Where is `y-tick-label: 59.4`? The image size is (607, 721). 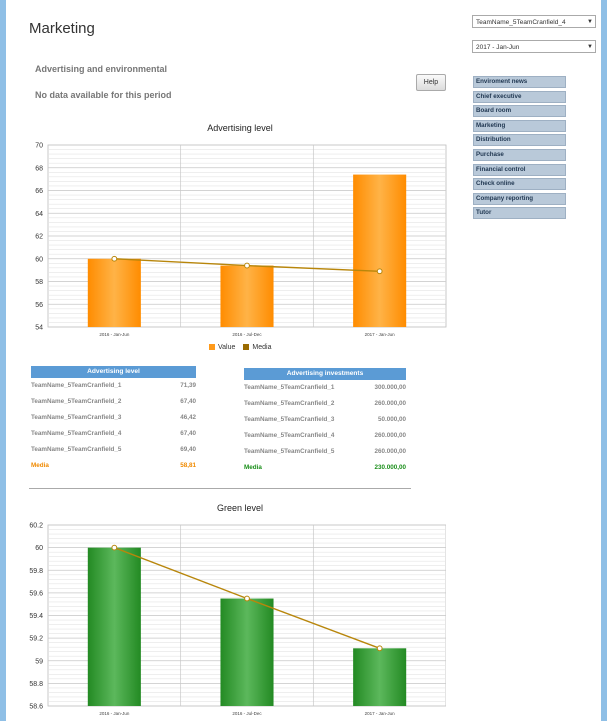 y-tick-label: 59.4 is located at coordinates (36, 616).